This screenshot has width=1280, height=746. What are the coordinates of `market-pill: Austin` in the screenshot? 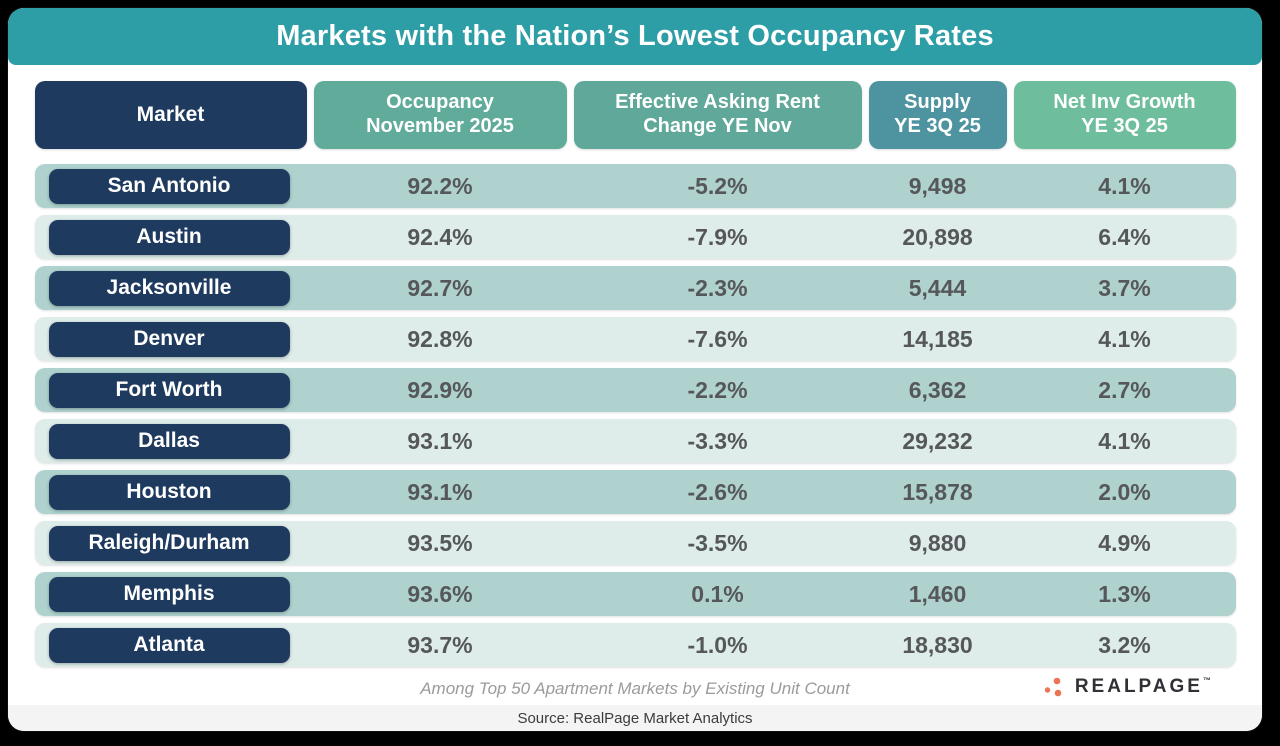 It's located at (169, 237).